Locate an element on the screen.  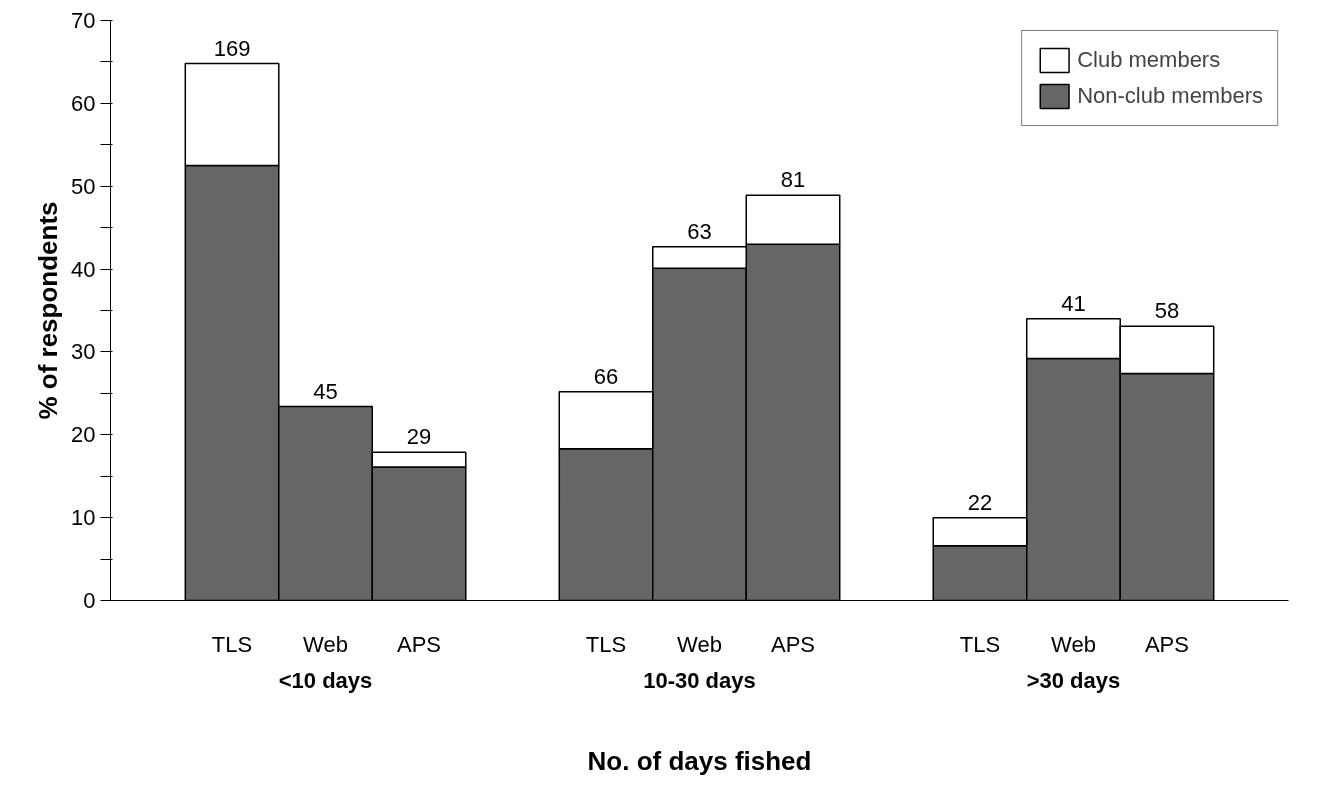
annotation: 29 is located at coordinates (419, 437).